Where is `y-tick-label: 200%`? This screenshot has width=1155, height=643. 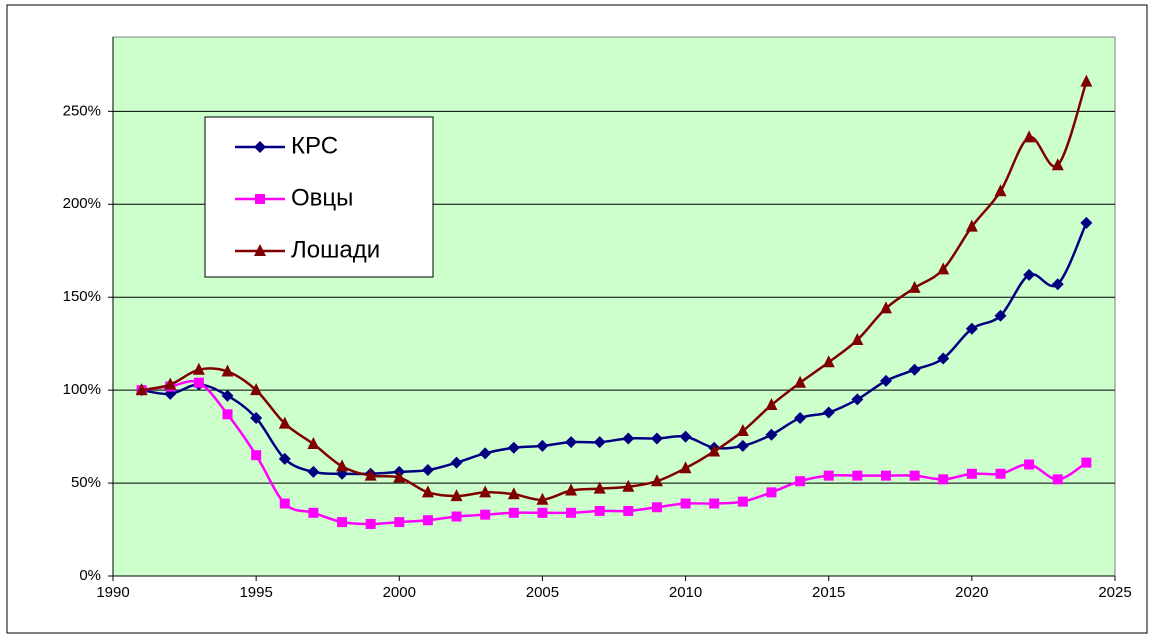
y-tick-label: 200% is located at coordinates (82, 203).